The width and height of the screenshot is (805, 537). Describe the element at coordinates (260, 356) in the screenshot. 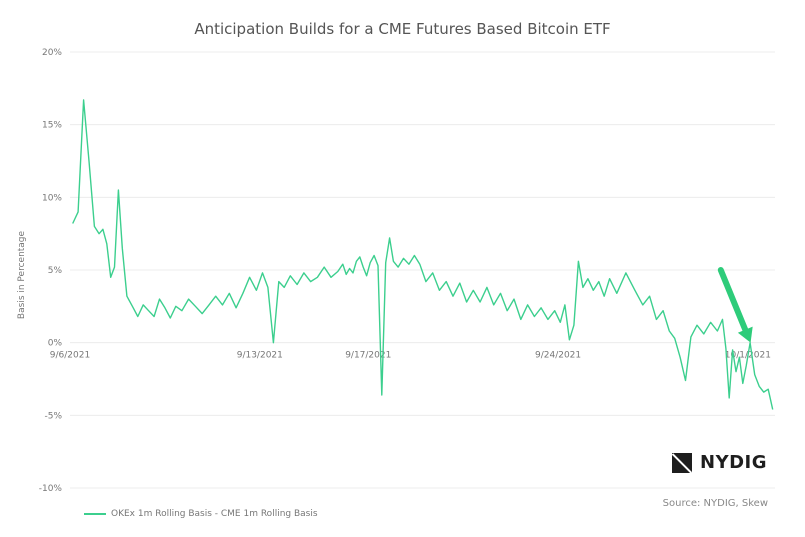

I see `x-tick-label: 9/13/2021` at that location.